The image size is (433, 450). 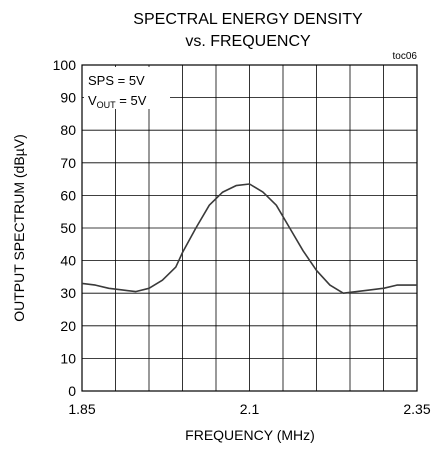 What do you see at coordinates (68, 98) in the screenshot?
I see `y-tick-label: 90` at bounding box center [68, 98].